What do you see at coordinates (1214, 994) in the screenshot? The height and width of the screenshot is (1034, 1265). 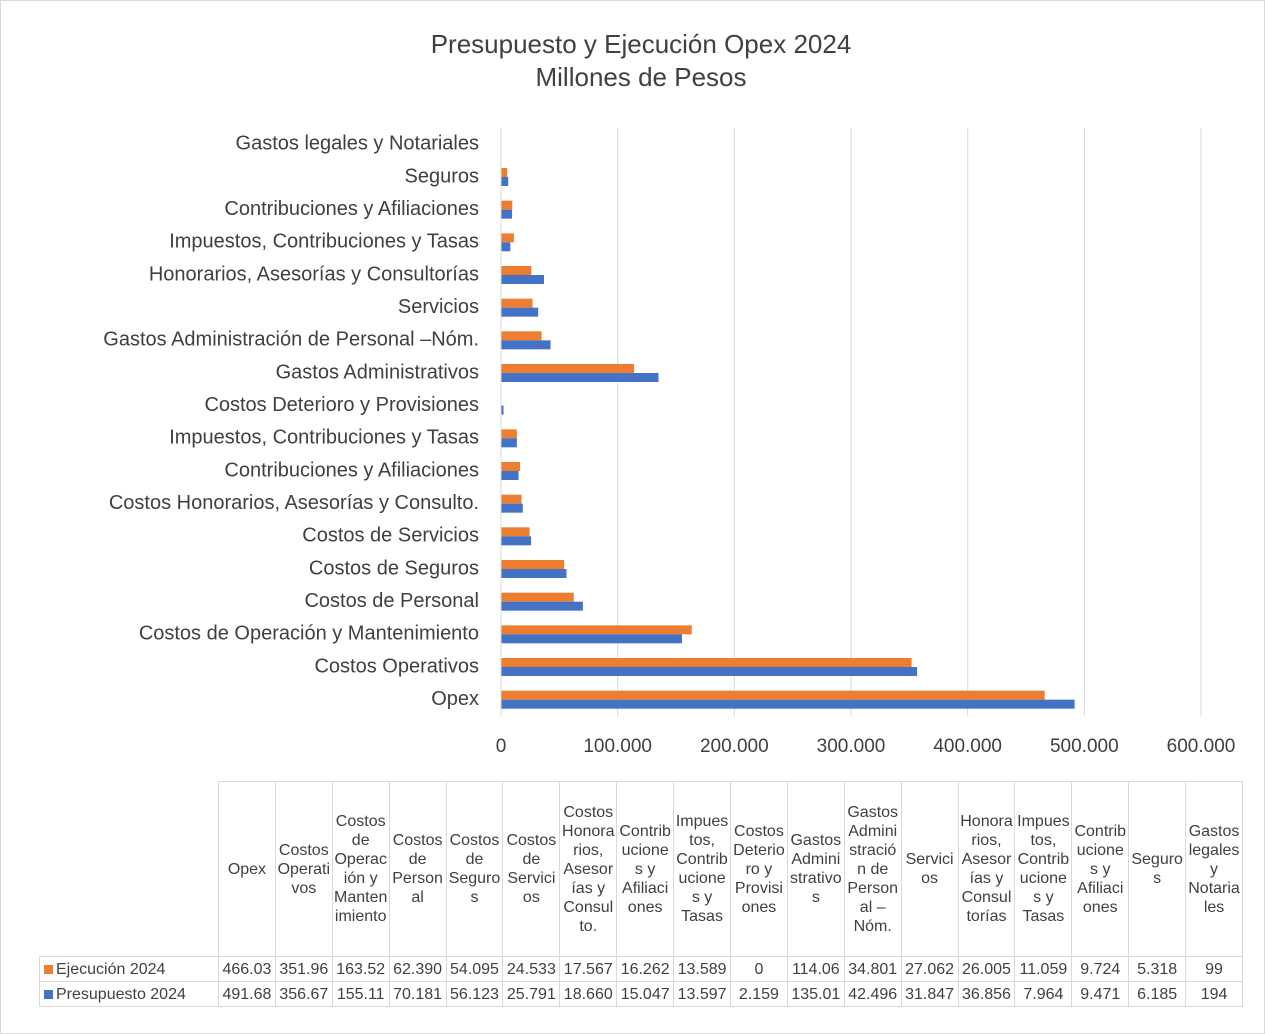 I see `table-value: 194` at bounding box center [1214, 994].